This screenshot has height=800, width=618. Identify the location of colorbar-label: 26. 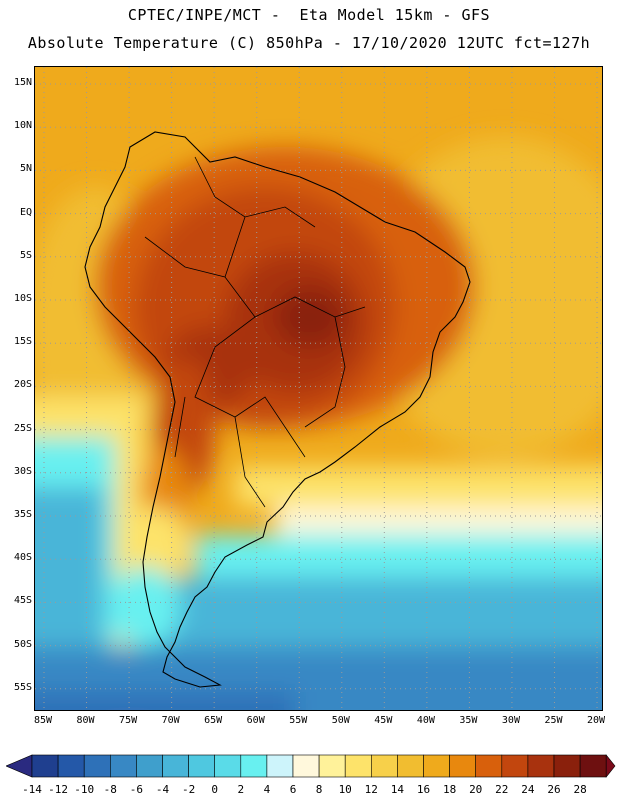
(554, 789).